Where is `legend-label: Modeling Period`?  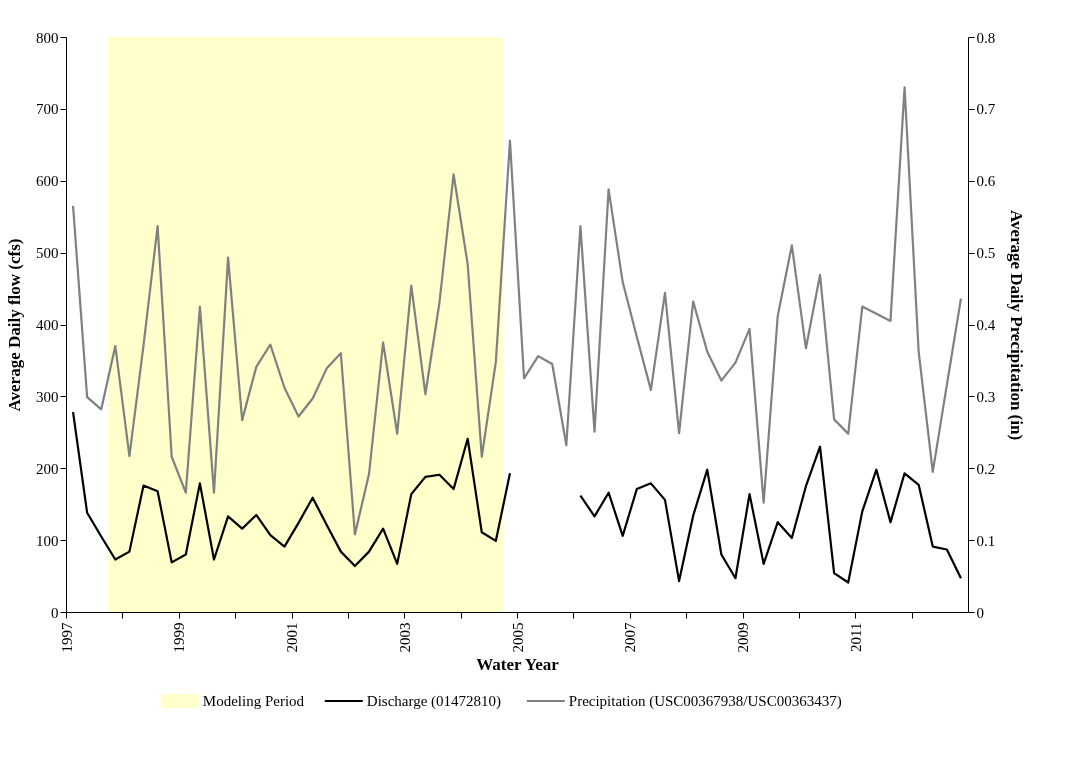 legend-label: Modeling Period is located at coordinates (253, 701).